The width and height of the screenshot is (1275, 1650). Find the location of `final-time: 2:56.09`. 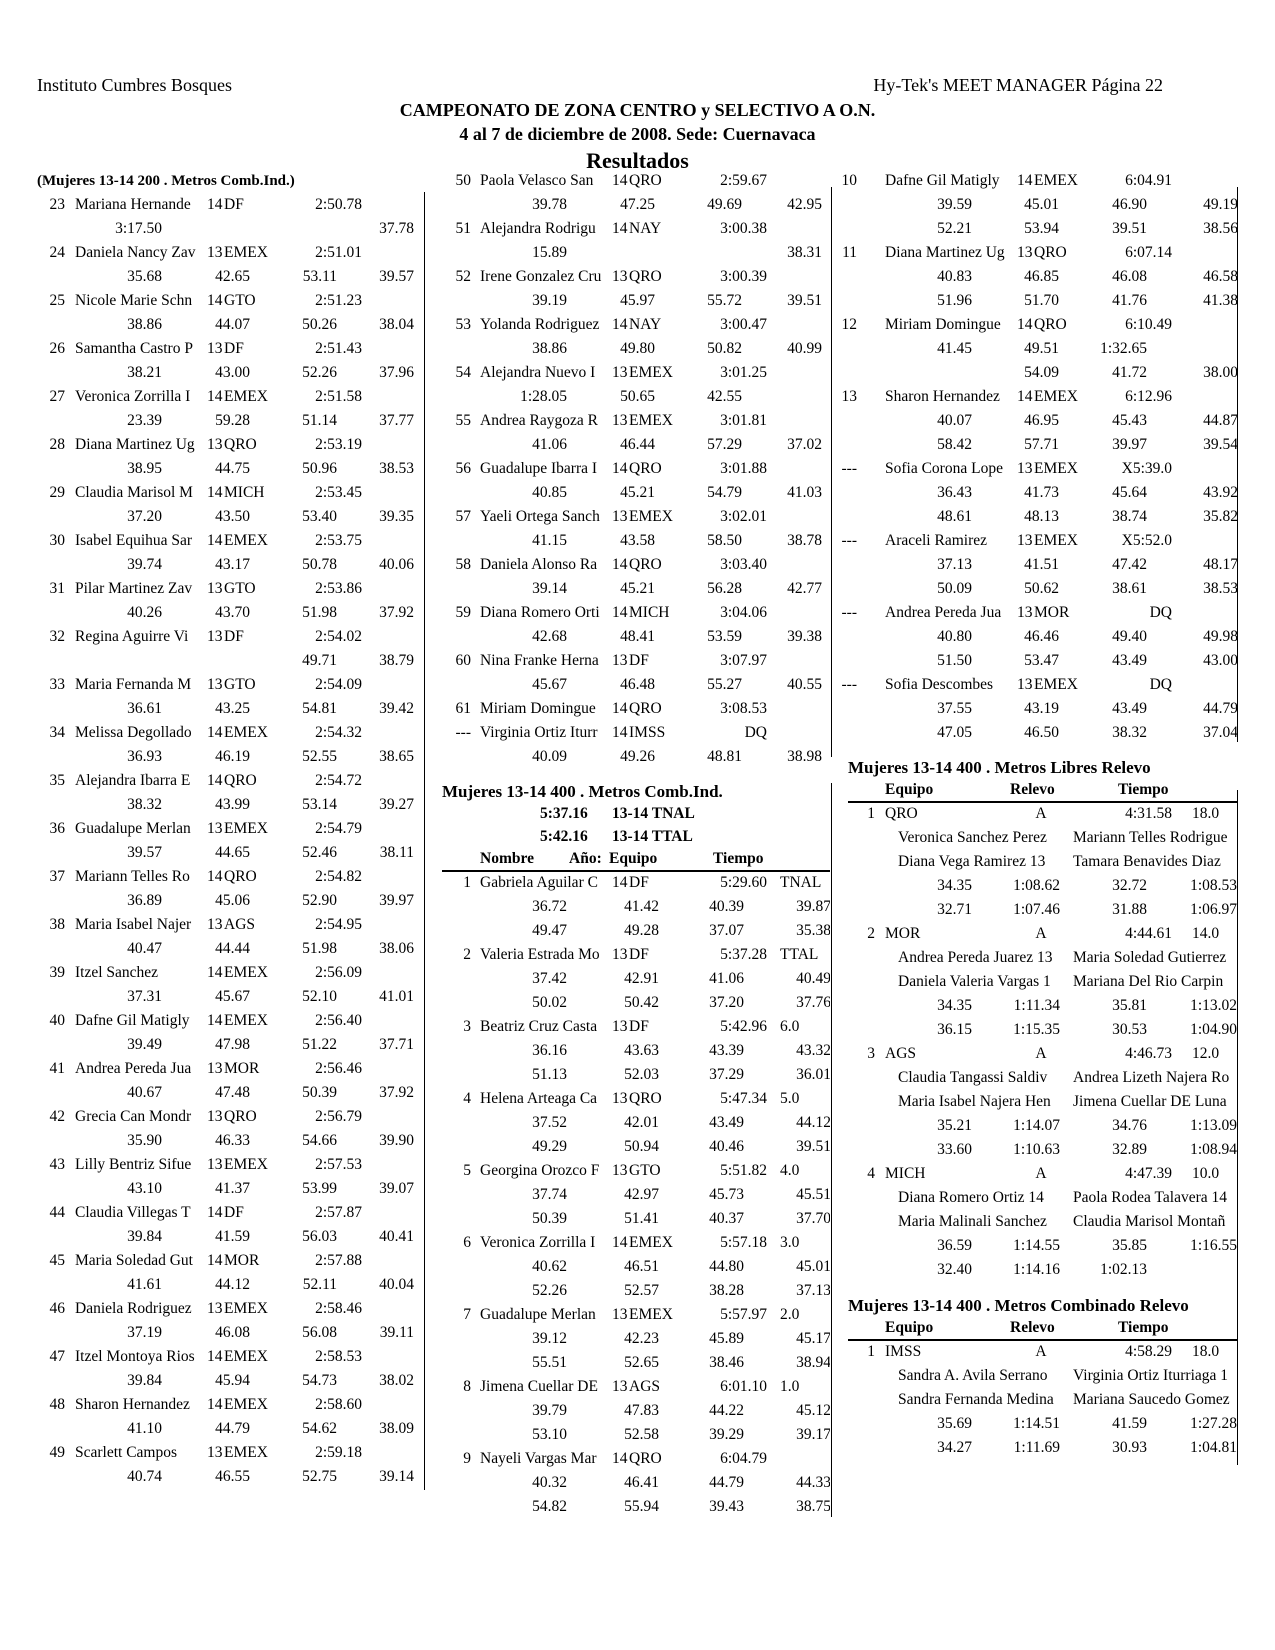

final-time: 2:56.09 is located at coordinates (338, 972).